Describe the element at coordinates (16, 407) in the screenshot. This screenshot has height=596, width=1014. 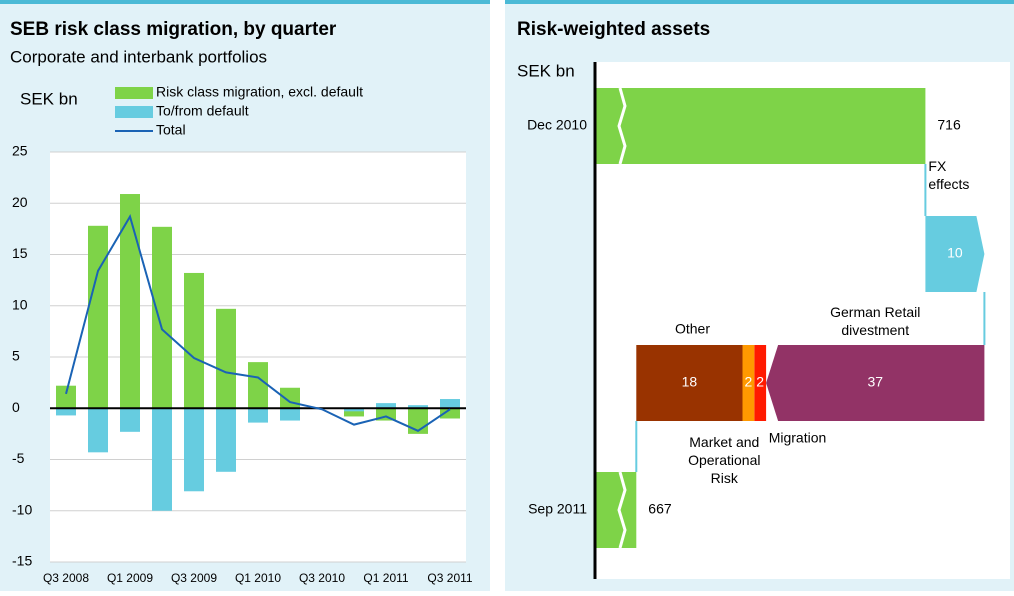
I see `y-tick-label: 0` at that location.